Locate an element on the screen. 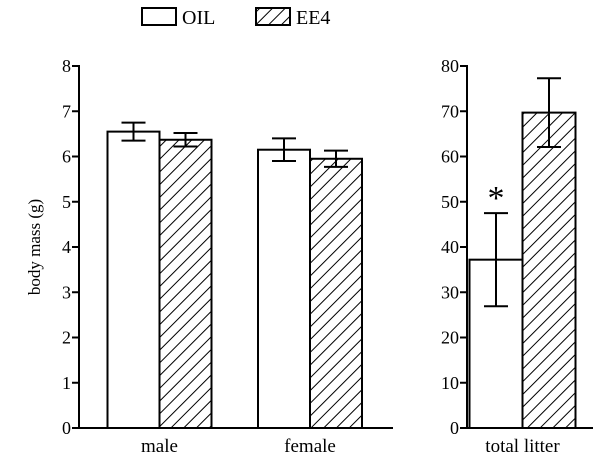 The width and height of the screenshot is (603, 457). y-tick-label: 8 is located at coordinates (66, 66).